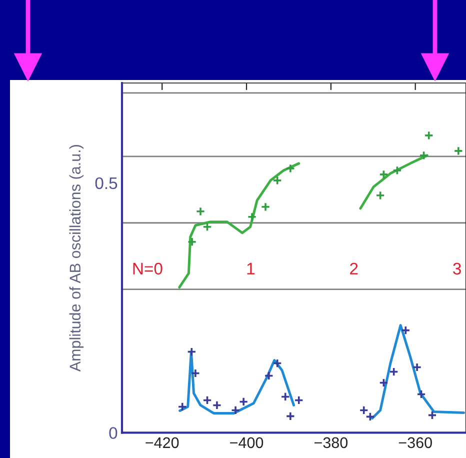  Describe the element at coordinates (113, 433) in the screenshot. I see `y-tick-label: 0` at that location.